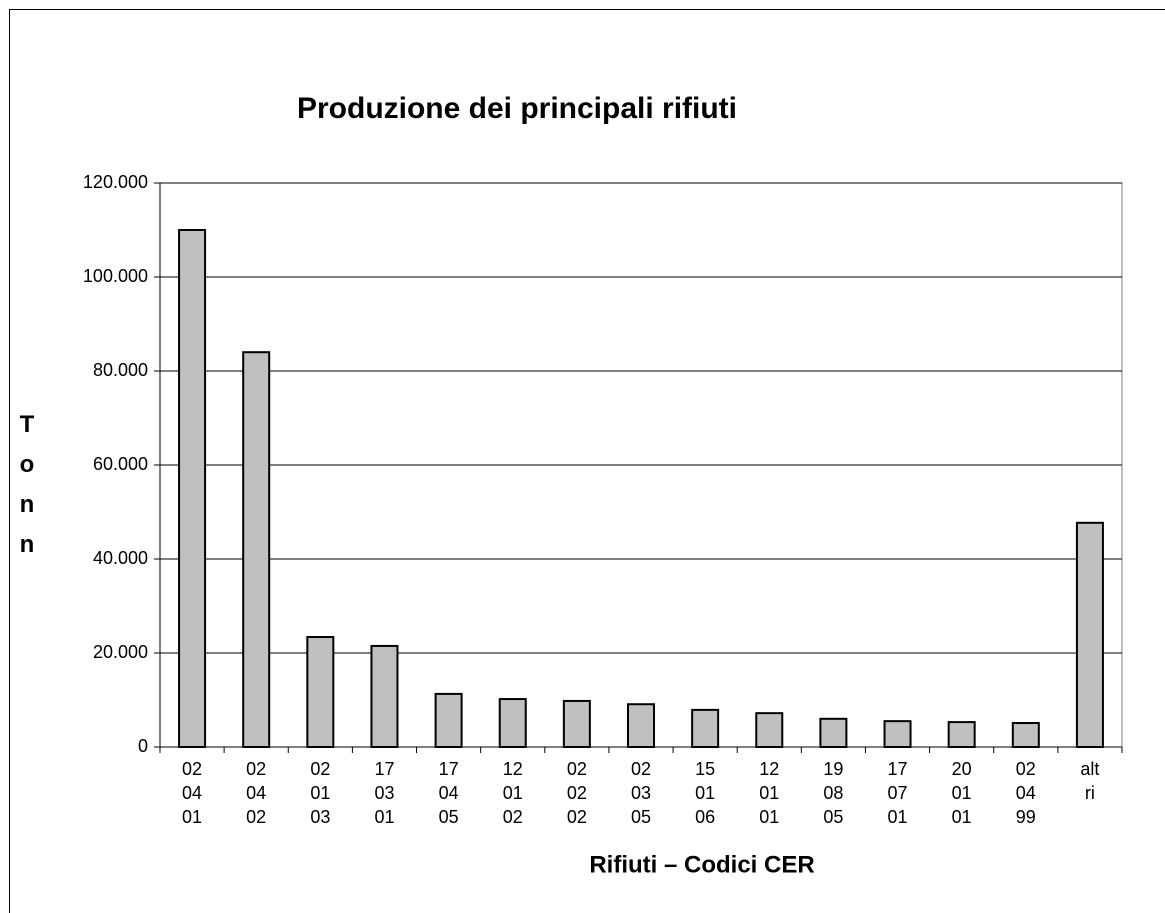  I want to click on x-tick-label: alt, so click(1089, 769).